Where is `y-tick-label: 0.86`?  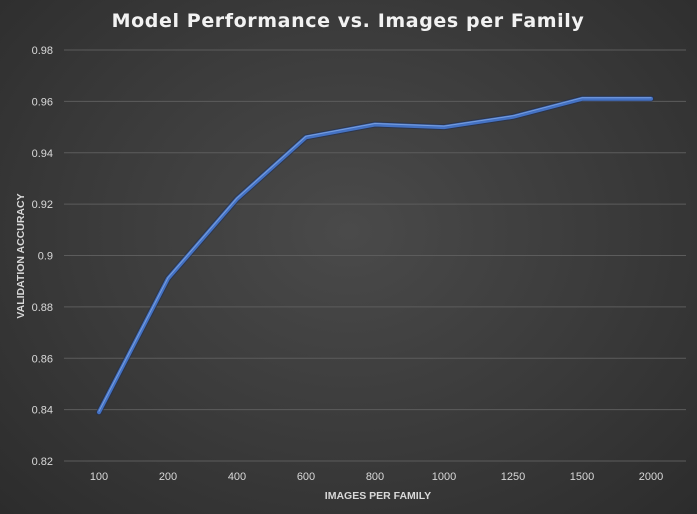 y-tick-label: 0.86 is located at coordinates (42, 359).